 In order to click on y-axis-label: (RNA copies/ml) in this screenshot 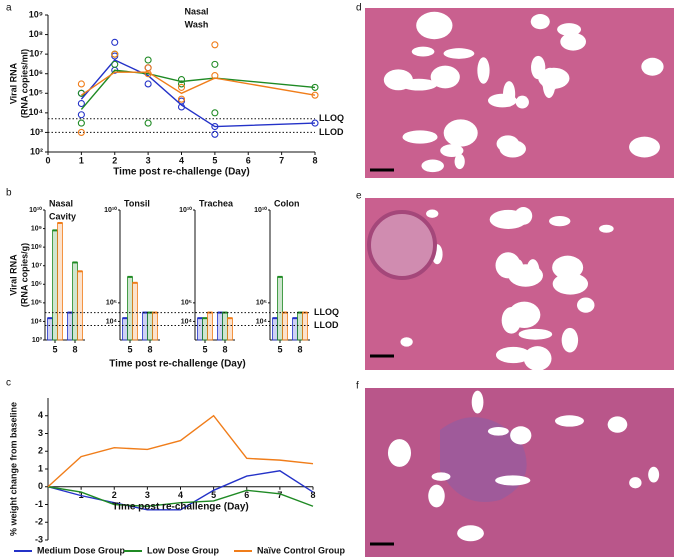, I will do `click(24, 83)`.